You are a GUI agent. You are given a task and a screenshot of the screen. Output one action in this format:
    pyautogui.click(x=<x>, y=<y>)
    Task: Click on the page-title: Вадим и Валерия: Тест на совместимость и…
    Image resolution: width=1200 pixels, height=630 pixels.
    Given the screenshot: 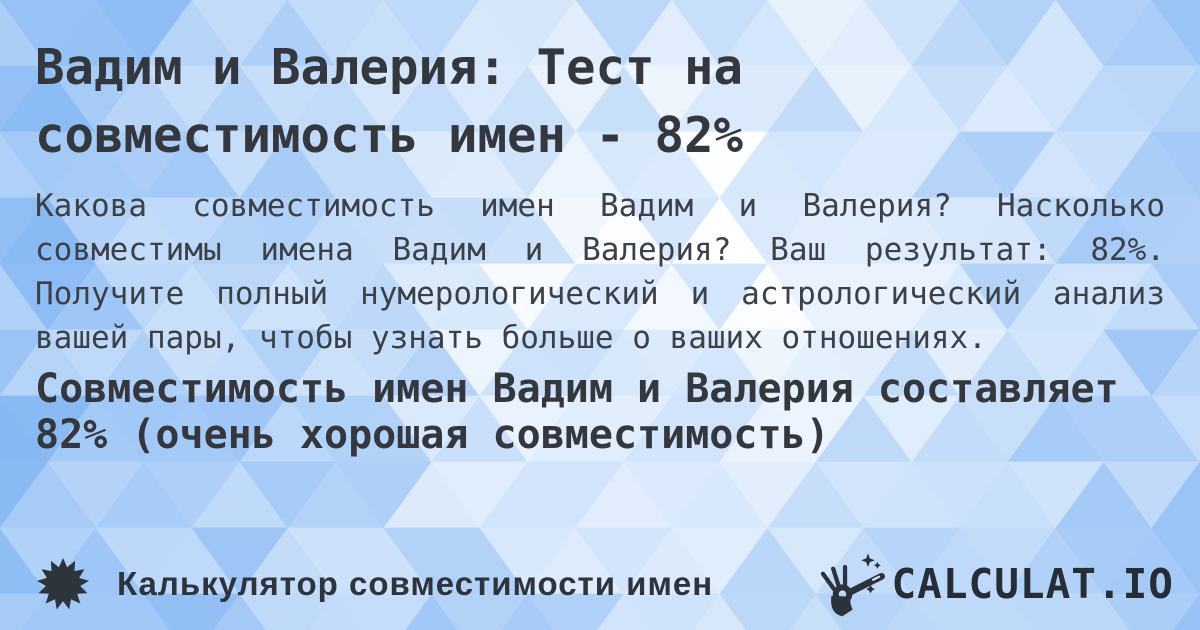 What is the action you would take?
    pyautogui.click(x=389, y=101)
    